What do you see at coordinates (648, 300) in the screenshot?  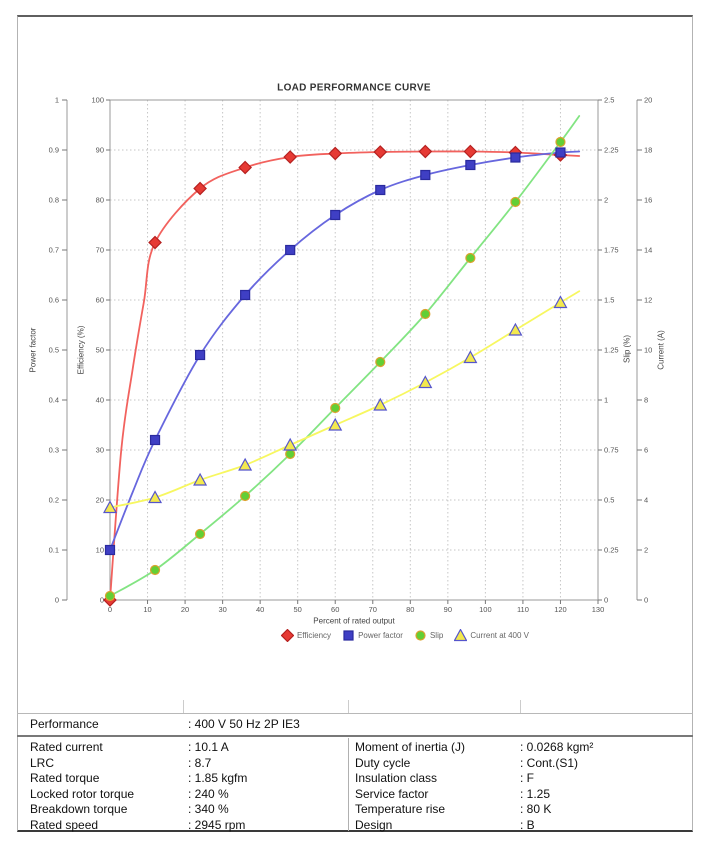 I see `current-tick-label: 12` at bounding box center [648, 300].